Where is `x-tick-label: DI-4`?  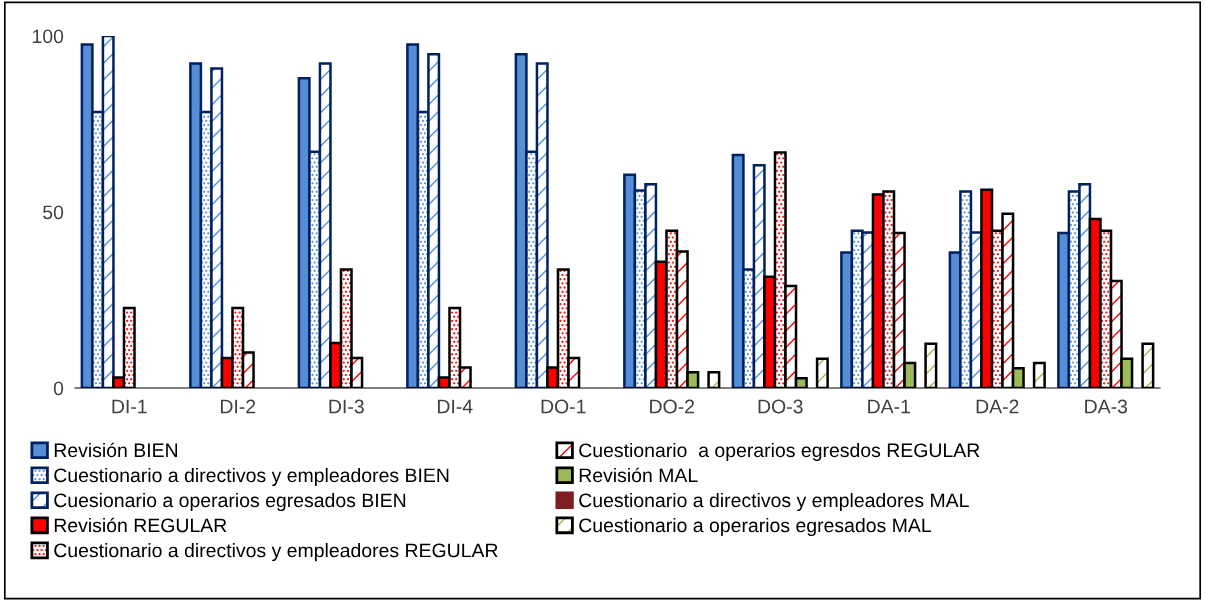 x-tick-label: DI-4 is located at coordinates (455, 406).